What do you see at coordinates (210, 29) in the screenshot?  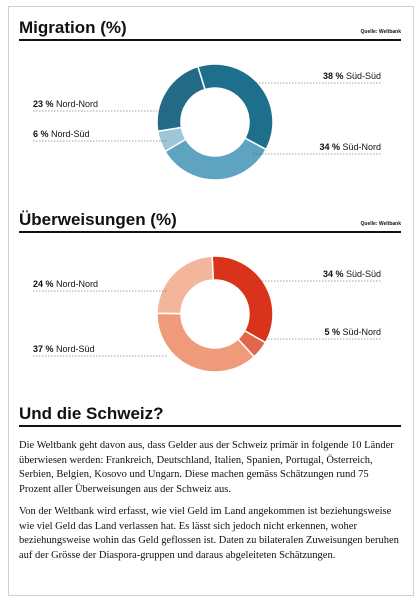 I see `migration-header: Migration (%) Quelle: Weltbank` at bounding box center [210, 29].